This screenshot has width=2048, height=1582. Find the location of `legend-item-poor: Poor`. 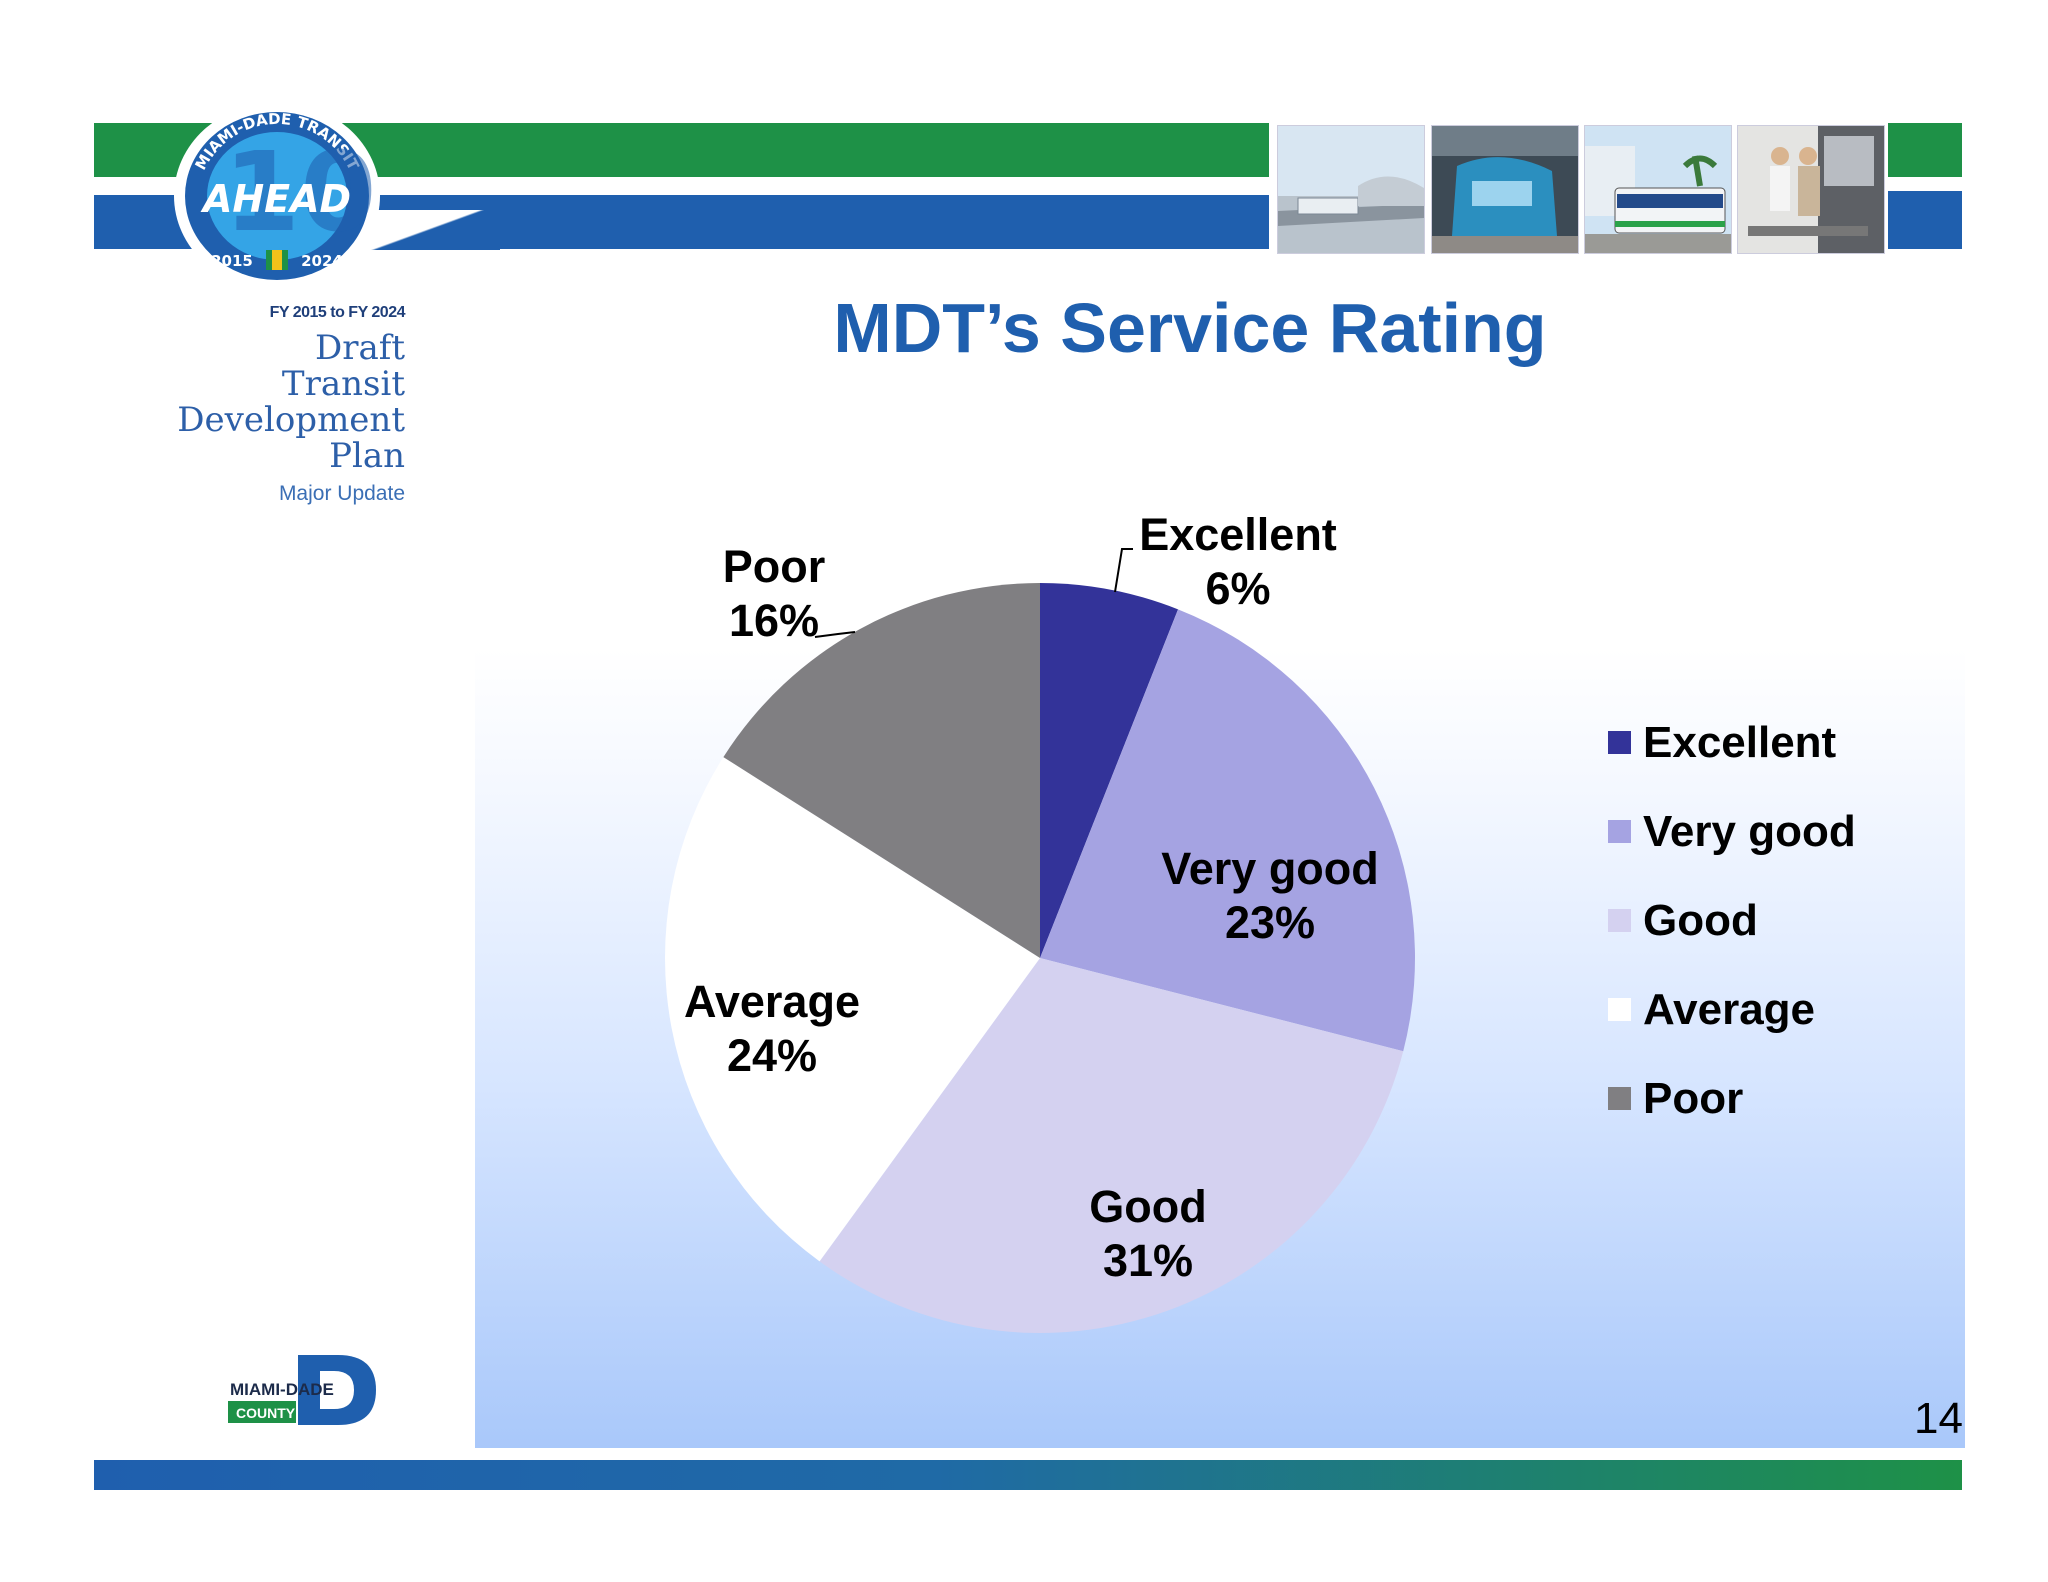

legend-item-poor: Poor is located at coordinates (1732, 1098).